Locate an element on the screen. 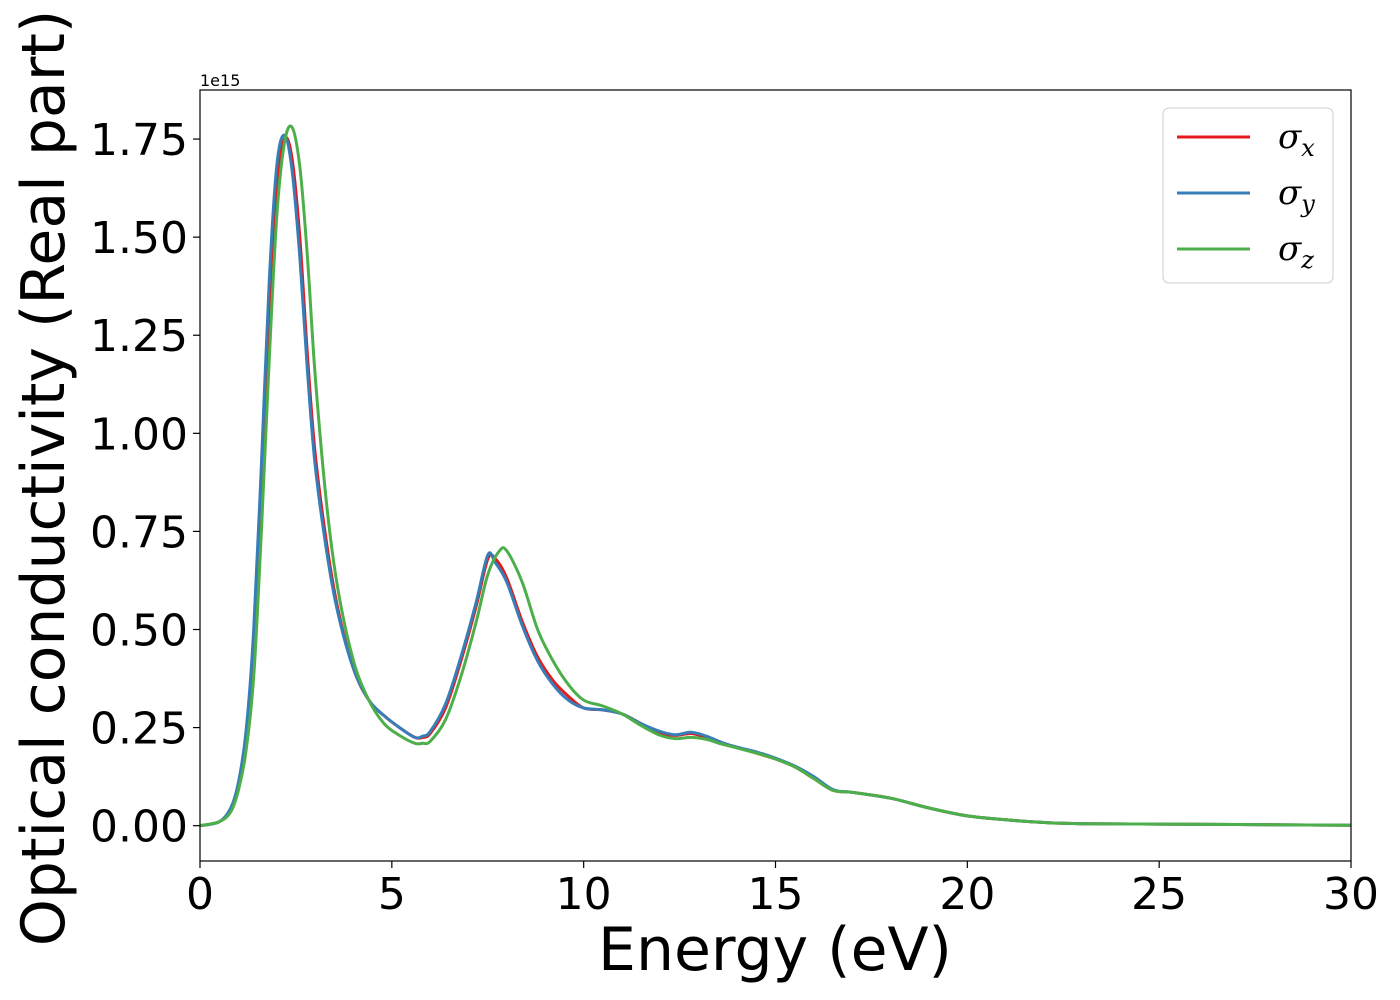  x-tick-label: 30 is located at coordinates (1351, 894).